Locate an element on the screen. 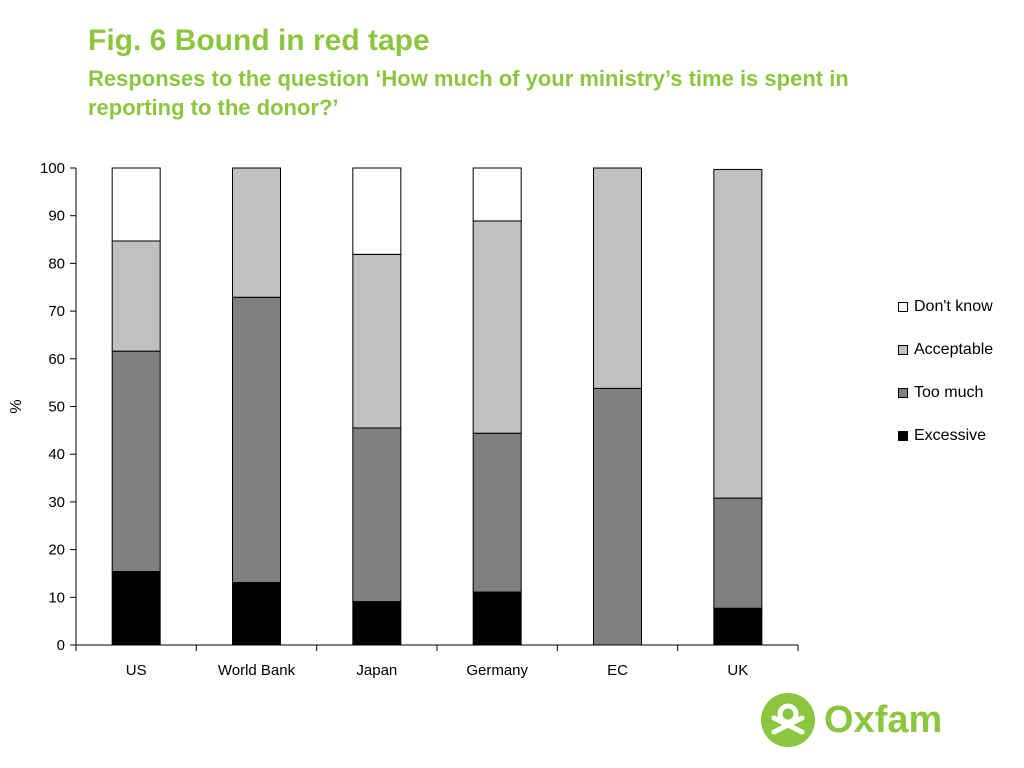 Image resolution: width=1024 pixels, height=768 pixels. bar-japan-excessive is located at coordinates (377, 623).